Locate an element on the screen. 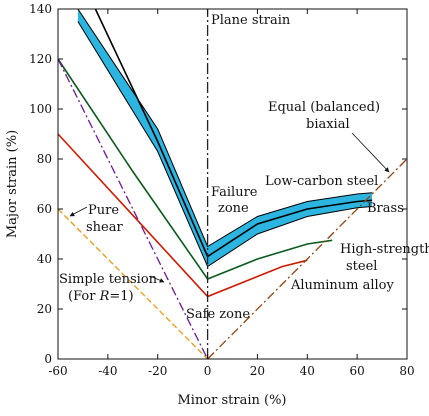 This screenshot has height=416, width=429. leader-arrow-simple-tension is located at coordinates (157, 279).